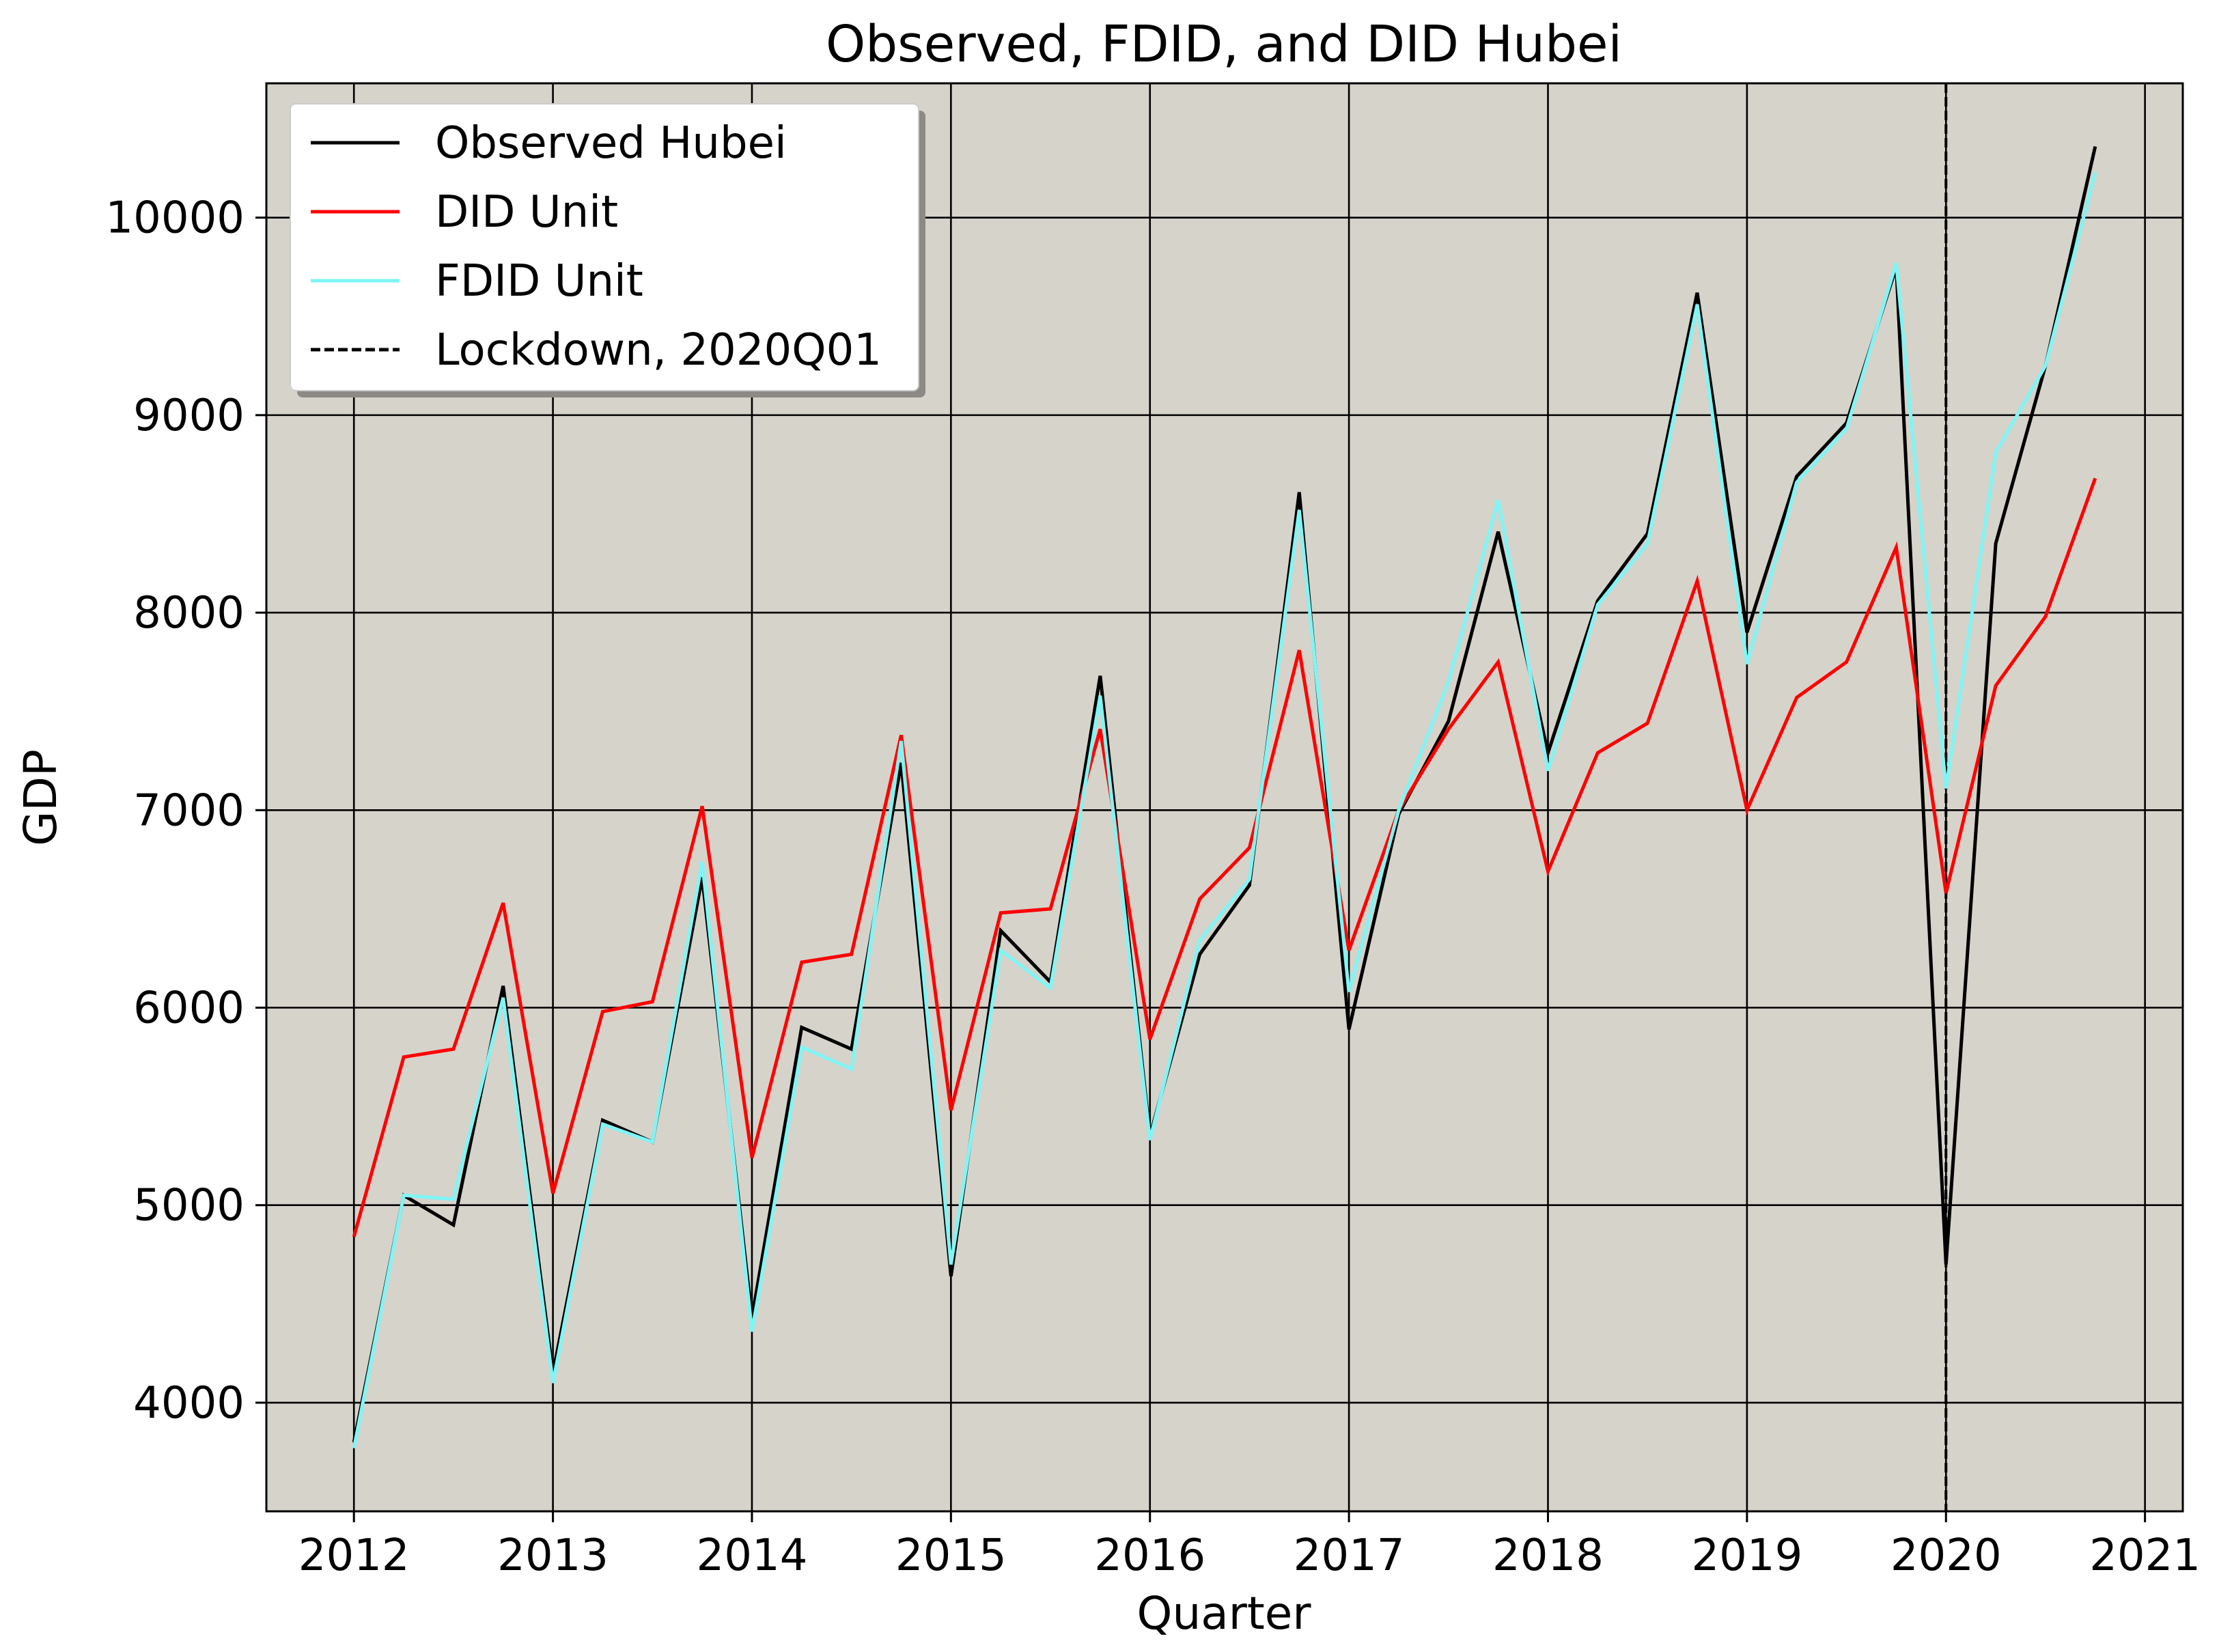 This screenshot has height=1652, width=2219. I want to click on legend-label: FDID Unit, so click(539, 281).